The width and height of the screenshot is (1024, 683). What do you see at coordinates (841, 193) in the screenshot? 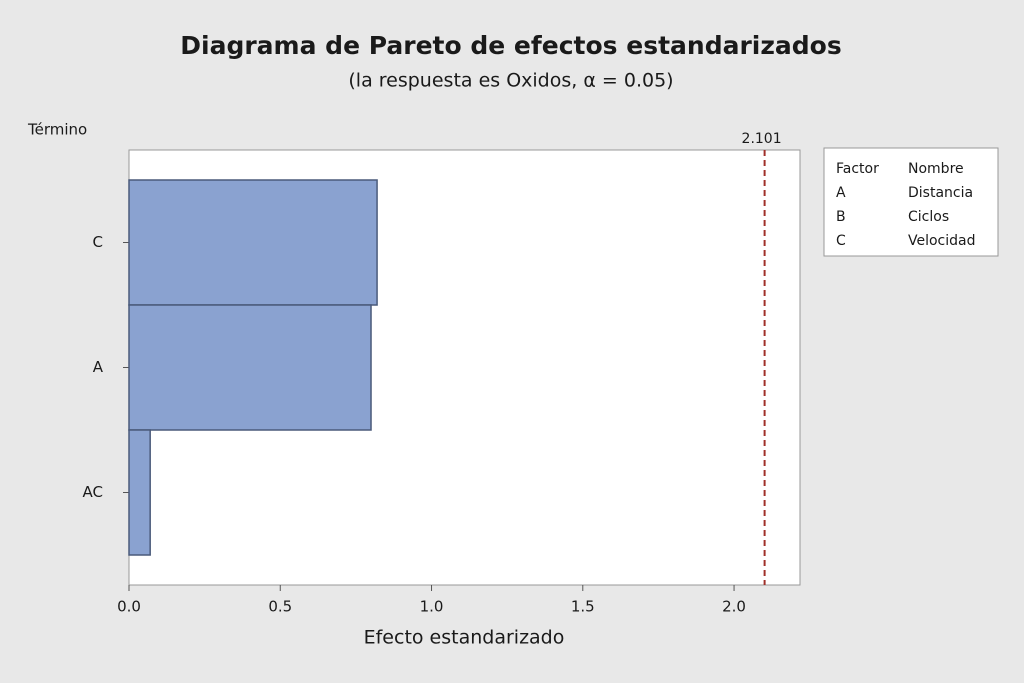
I see `table-cell: A` at bounding box center [841, 193].